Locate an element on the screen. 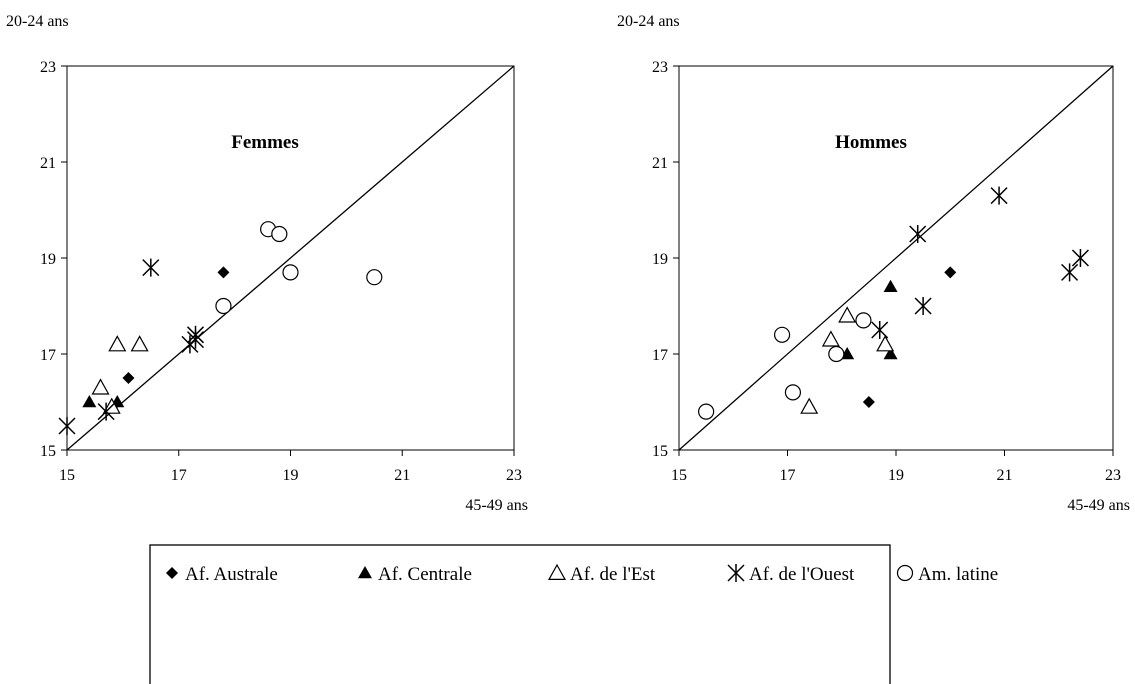 This screenshot has height=684, width=1135. legend-label: Af. de l'Est is located at coordinates (613, 574).